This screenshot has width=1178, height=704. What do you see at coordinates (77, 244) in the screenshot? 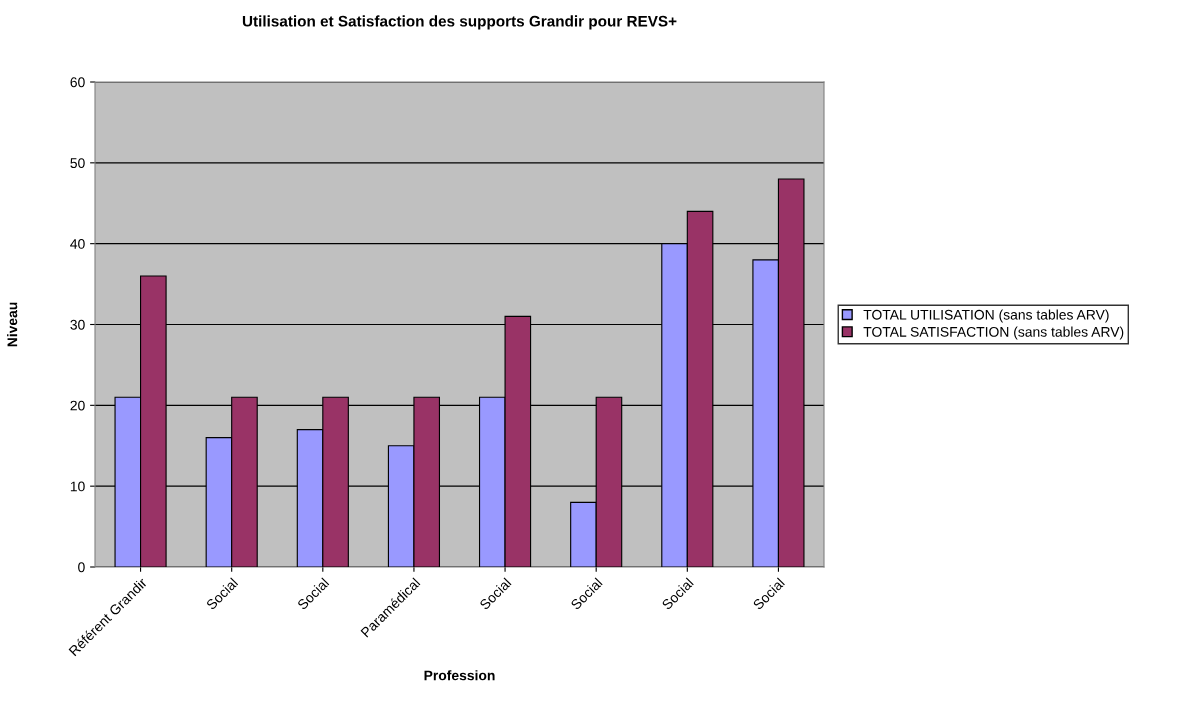
I see `y-tick-label: 40` at bounding box center [77, 244].